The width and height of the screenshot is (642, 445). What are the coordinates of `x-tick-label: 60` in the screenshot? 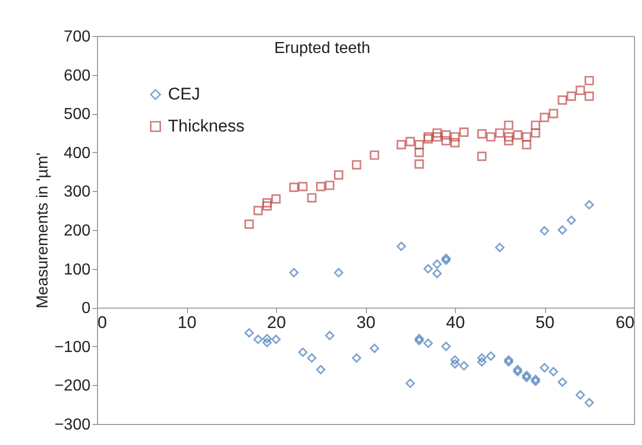 It's located at (625, 322).